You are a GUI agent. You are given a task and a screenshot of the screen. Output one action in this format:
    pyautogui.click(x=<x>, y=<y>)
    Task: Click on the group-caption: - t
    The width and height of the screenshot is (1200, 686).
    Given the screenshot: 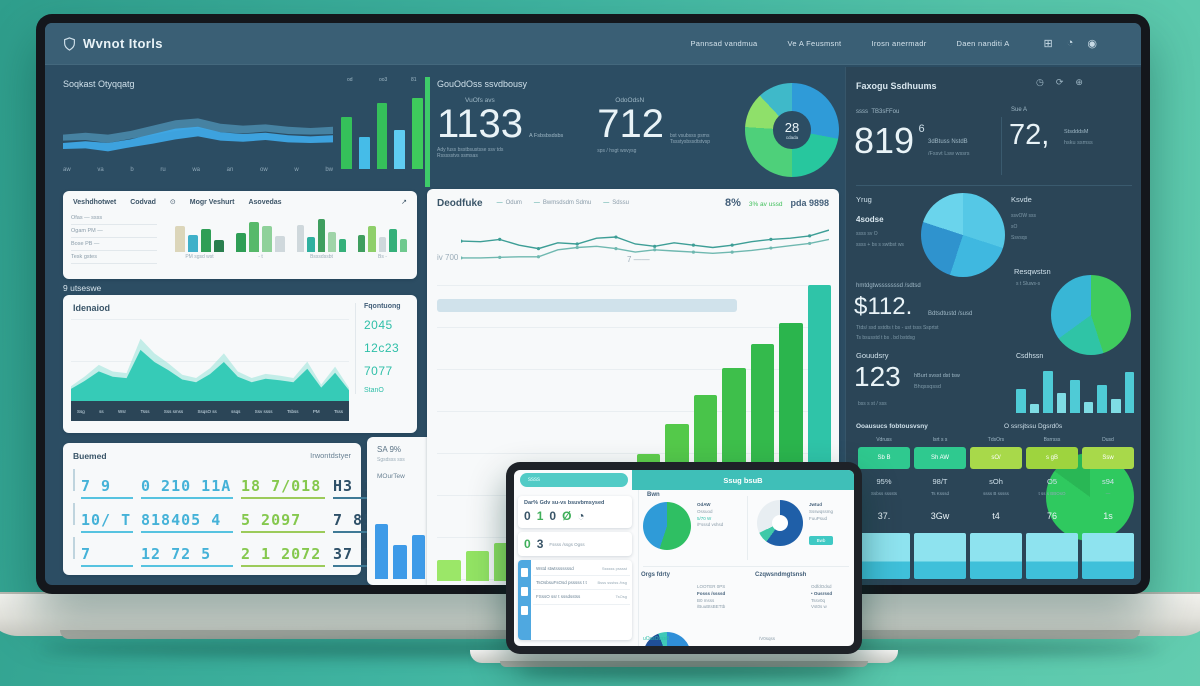 What is the action you would take?
    pyautogui.click(x=260, y=257)
    